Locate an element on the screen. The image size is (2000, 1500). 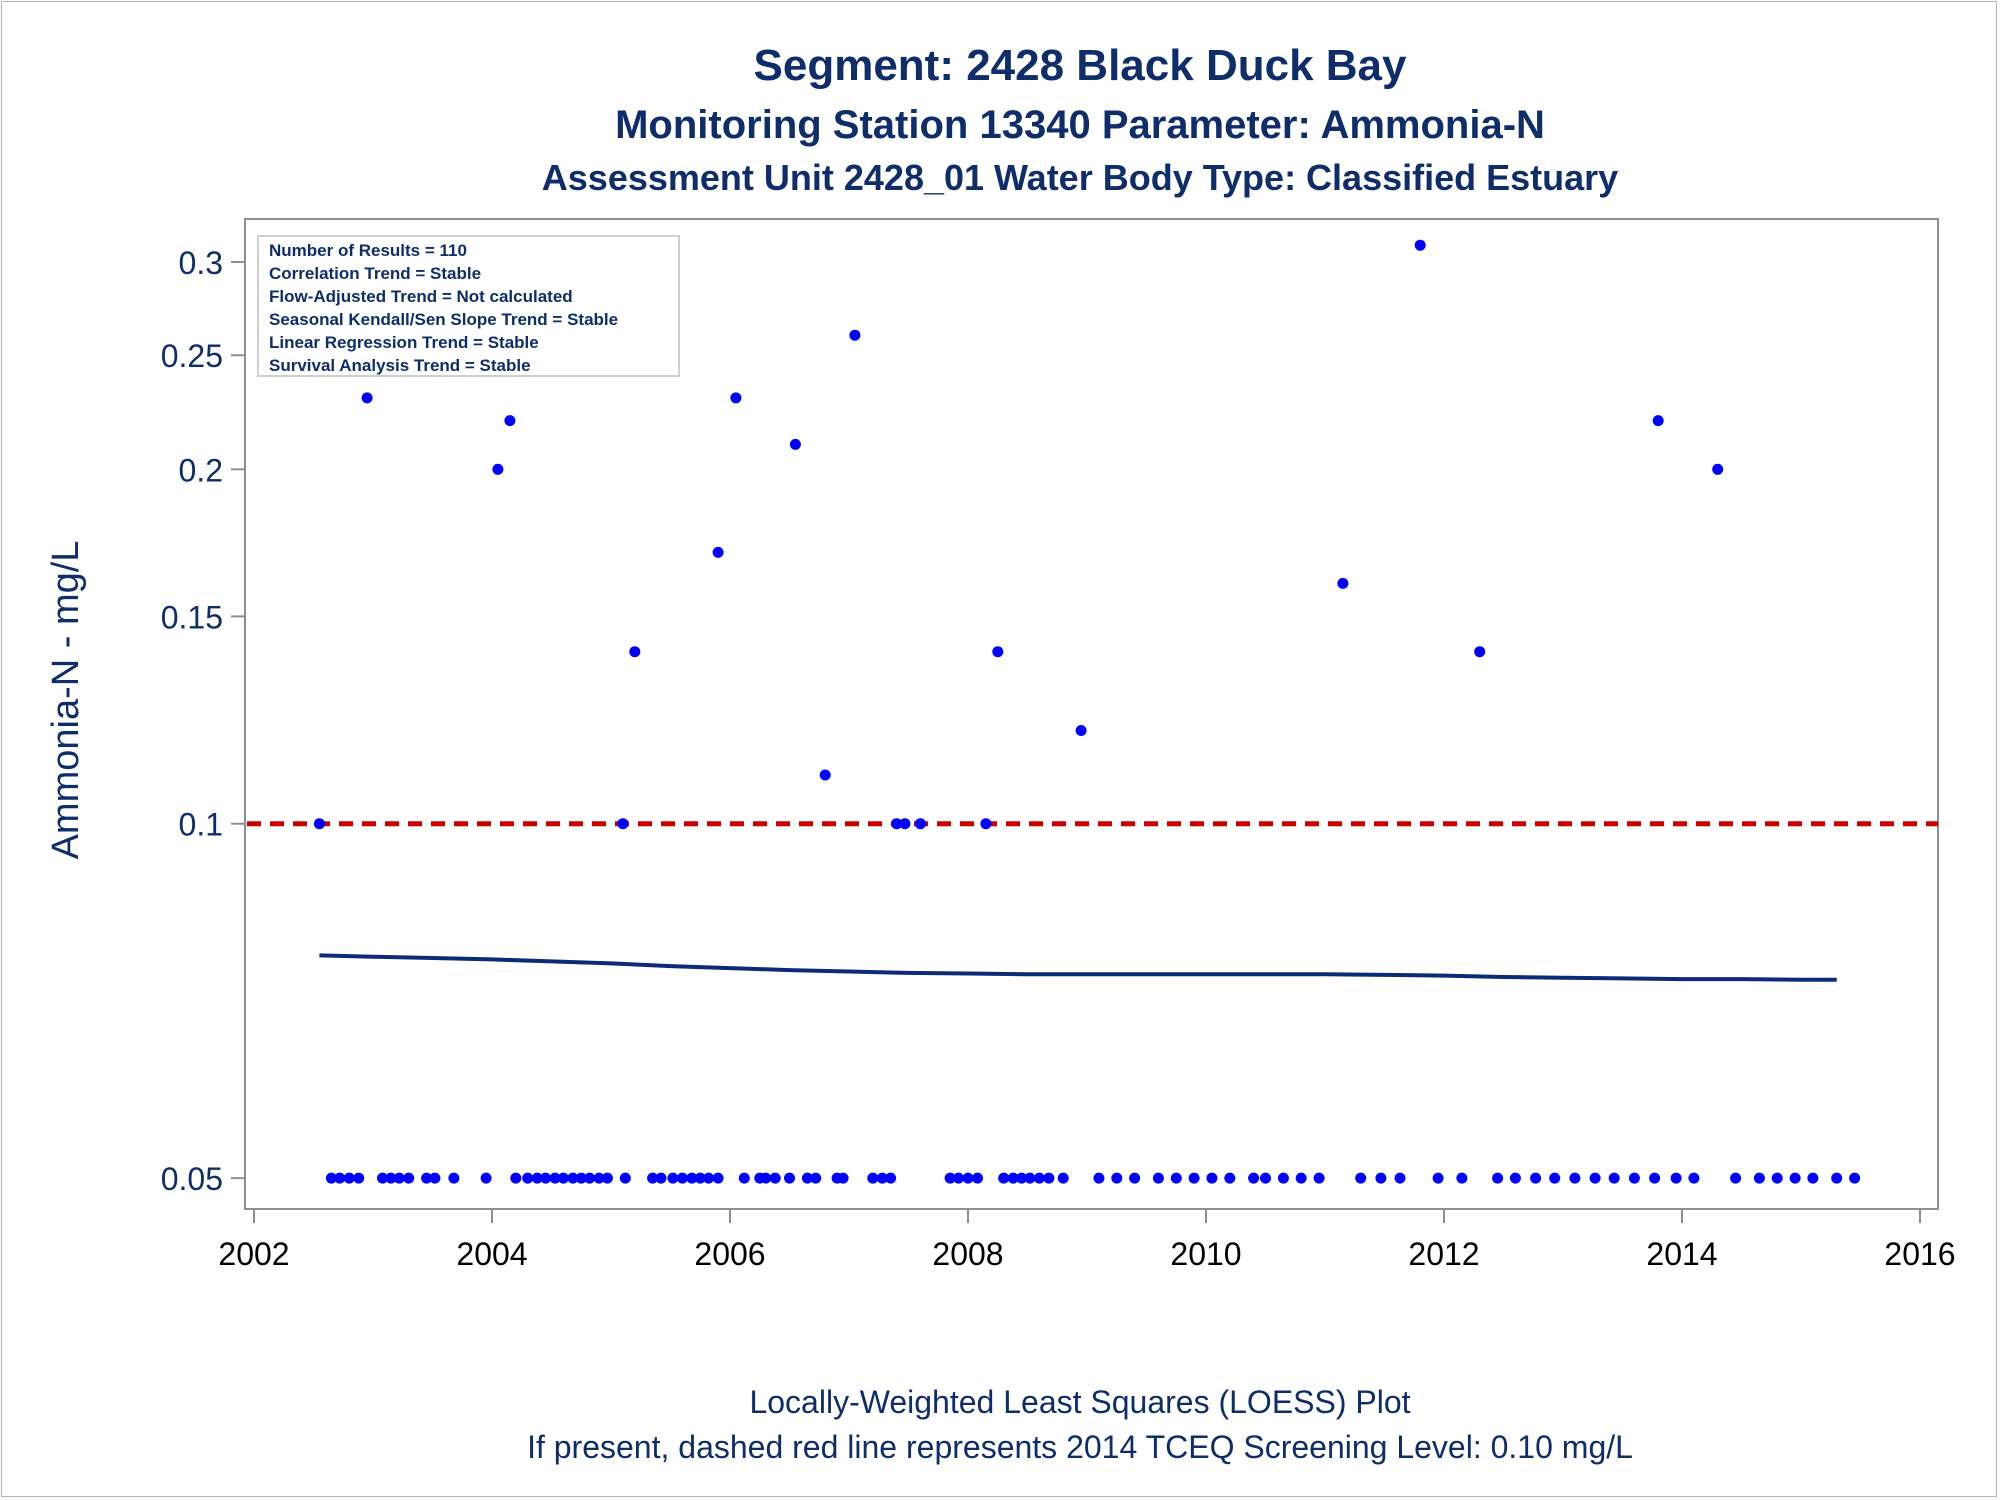
info-line-6: Survival Analysis Trend = Stable is located at coordinates (400, 365).